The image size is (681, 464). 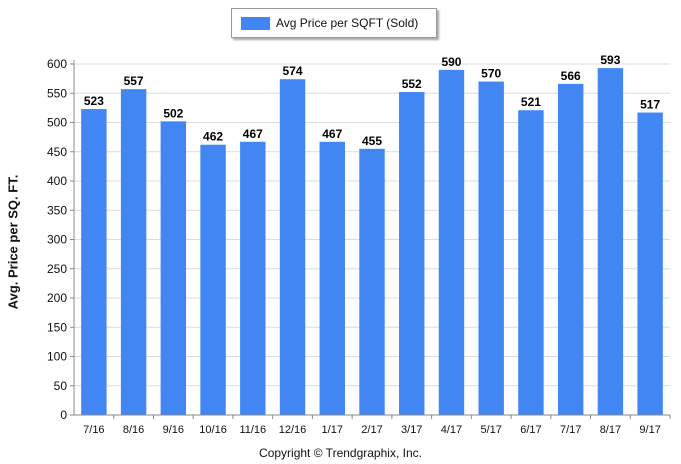 I want to click on x-tick-label: 5/17, so click(x=490, y=430).